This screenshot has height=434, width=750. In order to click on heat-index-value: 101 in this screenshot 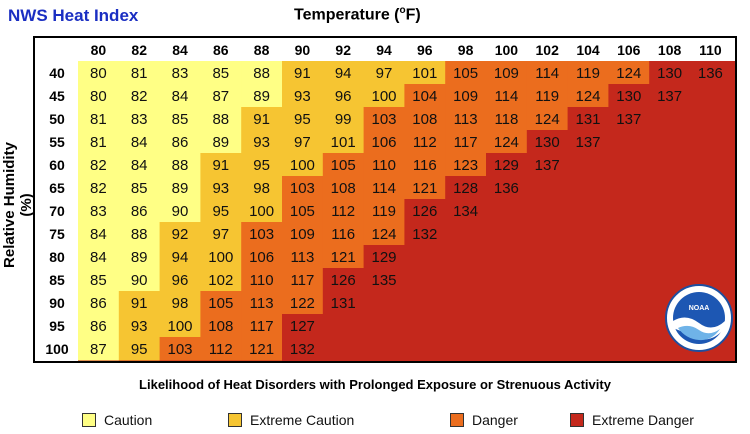, I will do `click(424, 73)`.